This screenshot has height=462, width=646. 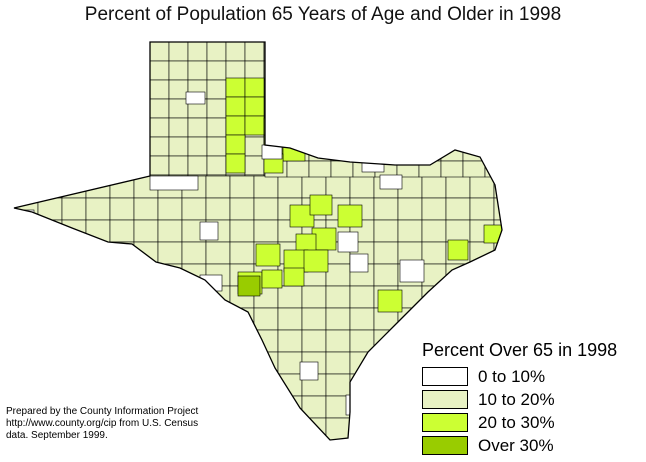 I want to click on legend-label: Over 30%, so click(x=516, y=445).